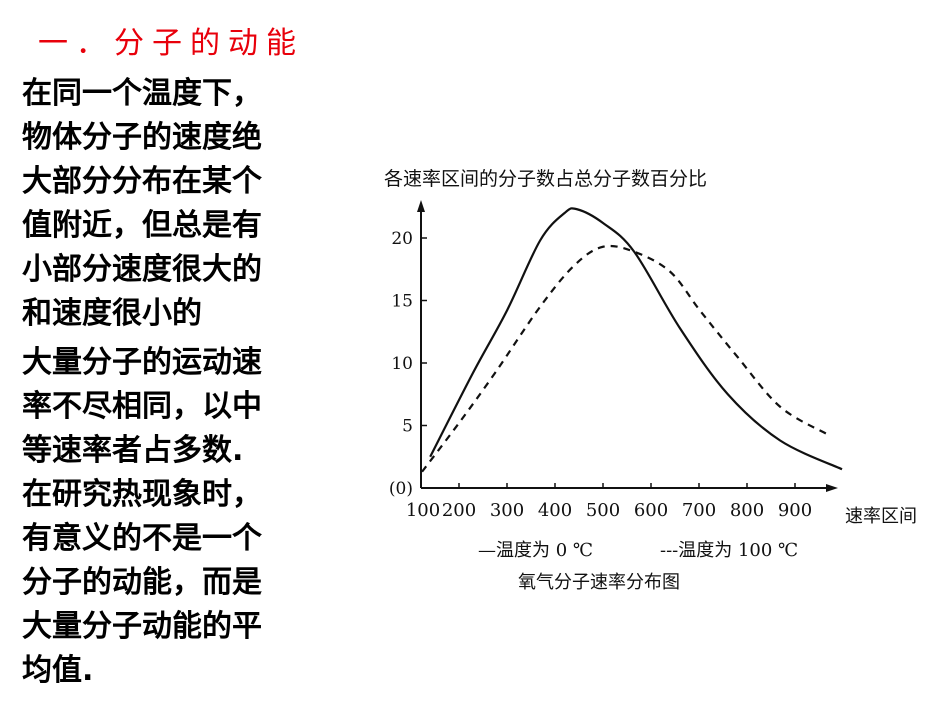 Image resolution: width=950 pixels, height=713 pixels. Describe the element at coordinates (507, 510) in the screenshot. I see `x-tick-label: 300` at that location.